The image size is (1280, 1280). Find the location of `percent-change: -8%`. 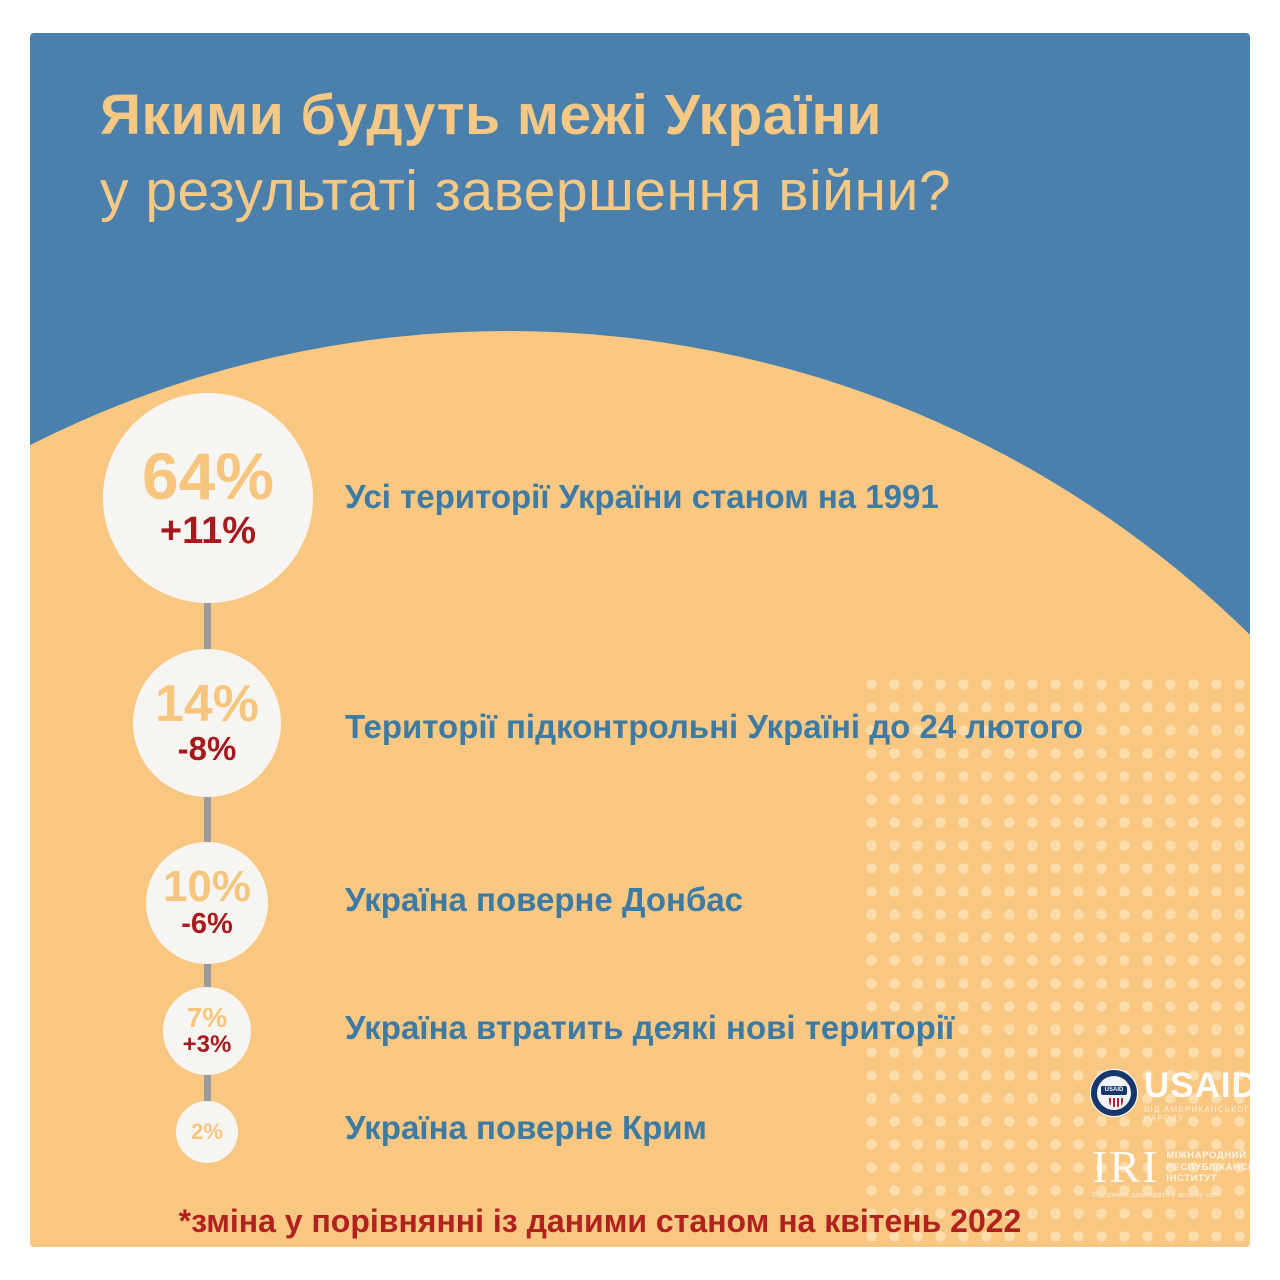

percent-change: -8% is located at coordinates (207, 749).